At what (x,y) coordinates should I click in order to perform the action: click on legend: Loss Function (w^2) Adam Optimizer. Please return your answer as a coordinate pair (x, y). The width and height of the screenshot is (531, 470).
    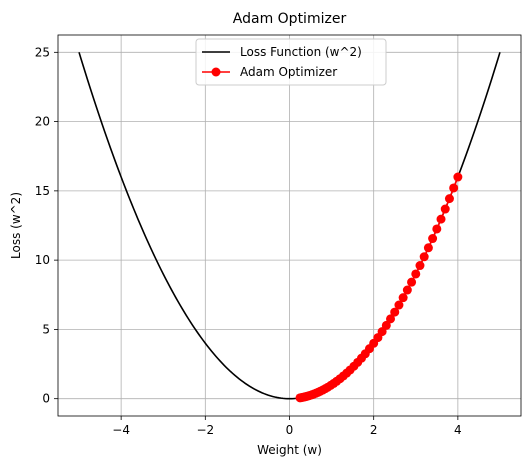
    Looking at the image, I should click on (291, 62).